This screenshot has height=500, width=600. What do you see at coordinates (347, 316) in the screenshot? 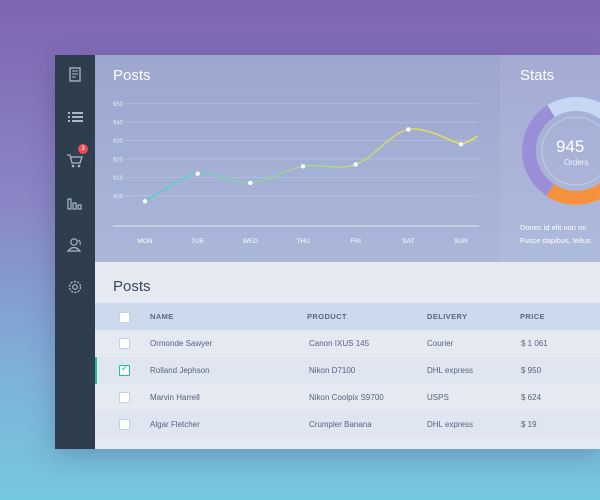
I see `table-header: NAME PRODUCT DELIVERY PRICE` at bounding box center [347, 316].